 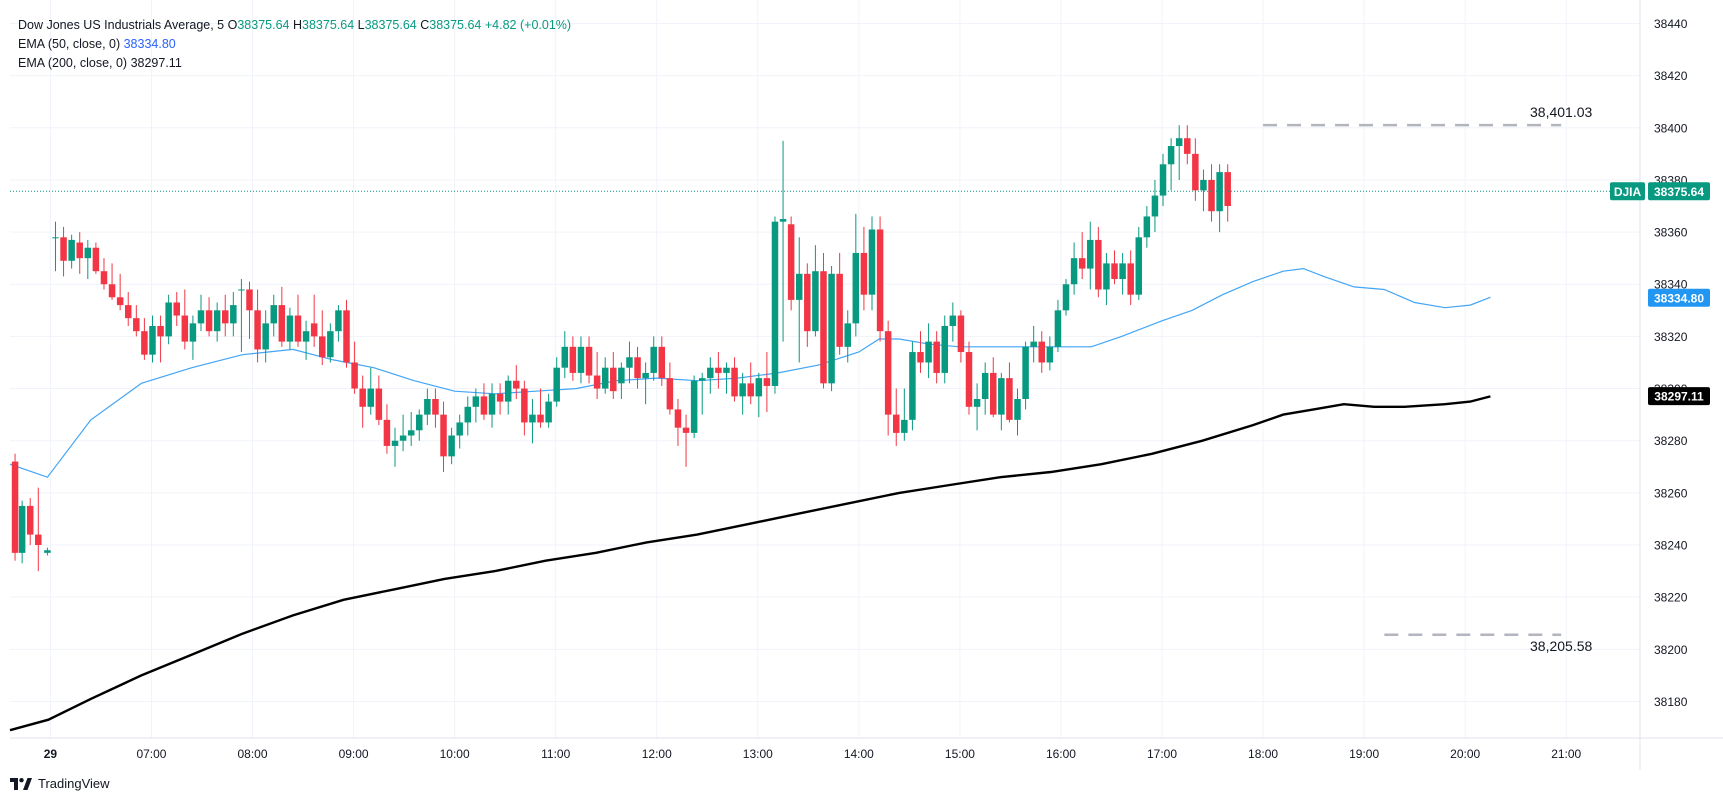 What do you see at coordinates (1627, 191) in the screenshot?
I see `current-price-label-prefix-bg` at bounding box center [1627, 191].